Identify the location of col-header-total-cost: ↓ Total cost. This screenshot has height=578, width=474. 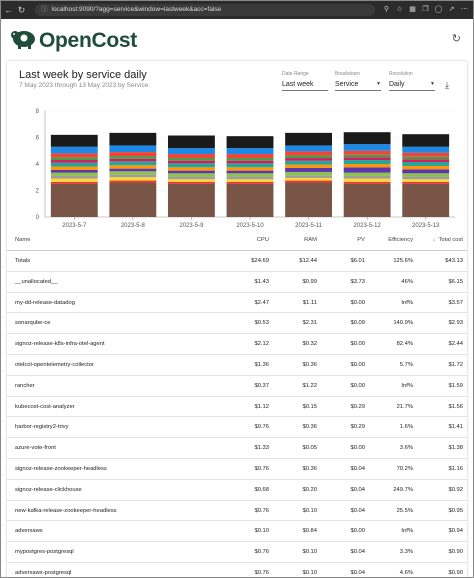
(448, 240).